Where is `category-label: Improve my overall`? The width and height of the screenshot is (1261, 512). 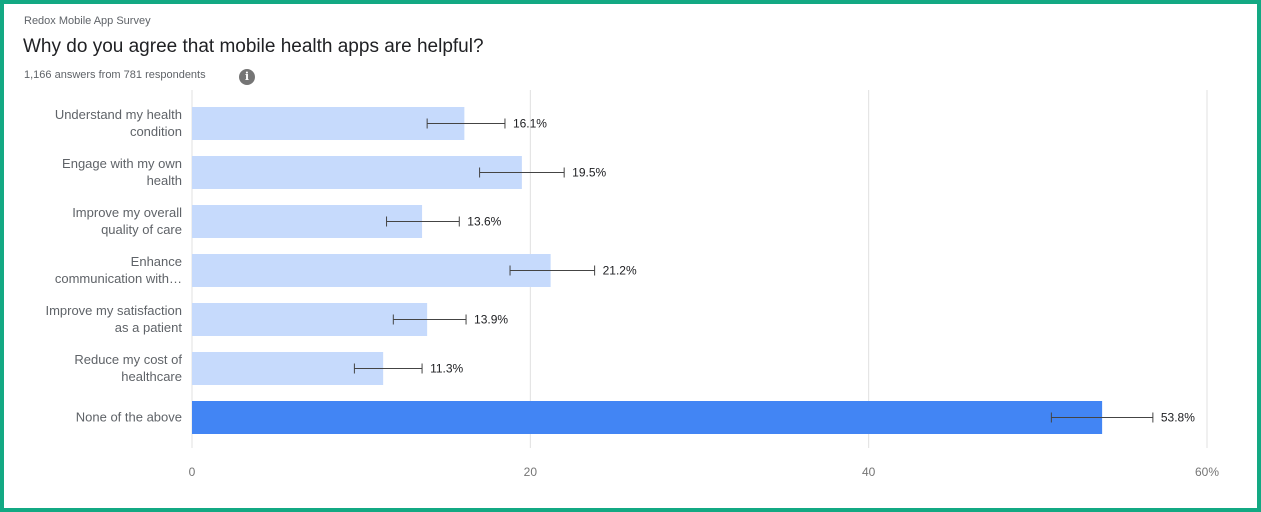 category-label: Improve my overall is located at coordinates (127, 212).